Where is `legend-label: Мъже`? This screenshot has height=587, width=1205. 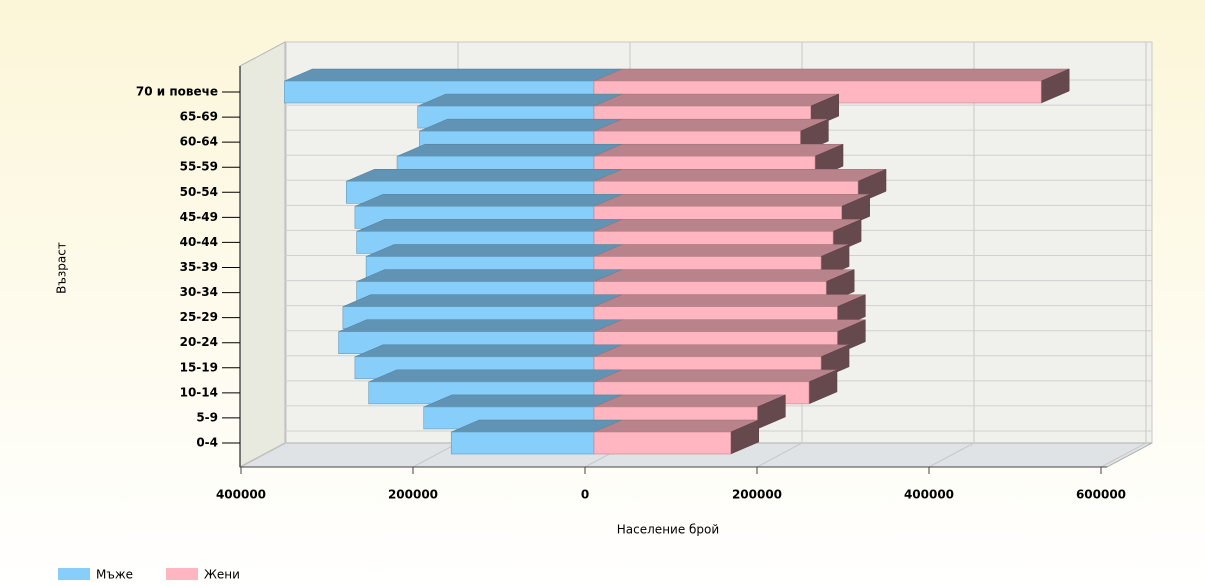
legend-label: Мъже is located at coordinates (114, 575).